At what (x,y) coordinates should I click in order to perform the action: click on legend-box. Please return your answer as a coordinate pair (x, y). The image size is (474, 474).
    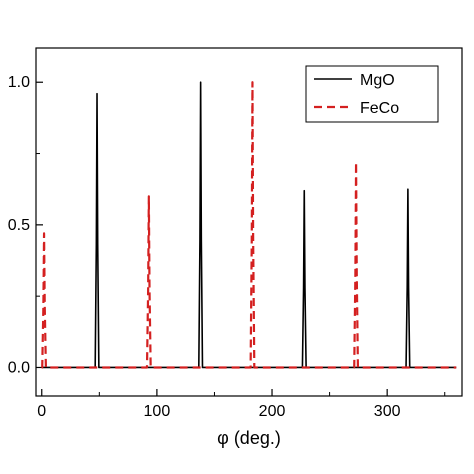
    Looking at the image, I should click on (372, 94).